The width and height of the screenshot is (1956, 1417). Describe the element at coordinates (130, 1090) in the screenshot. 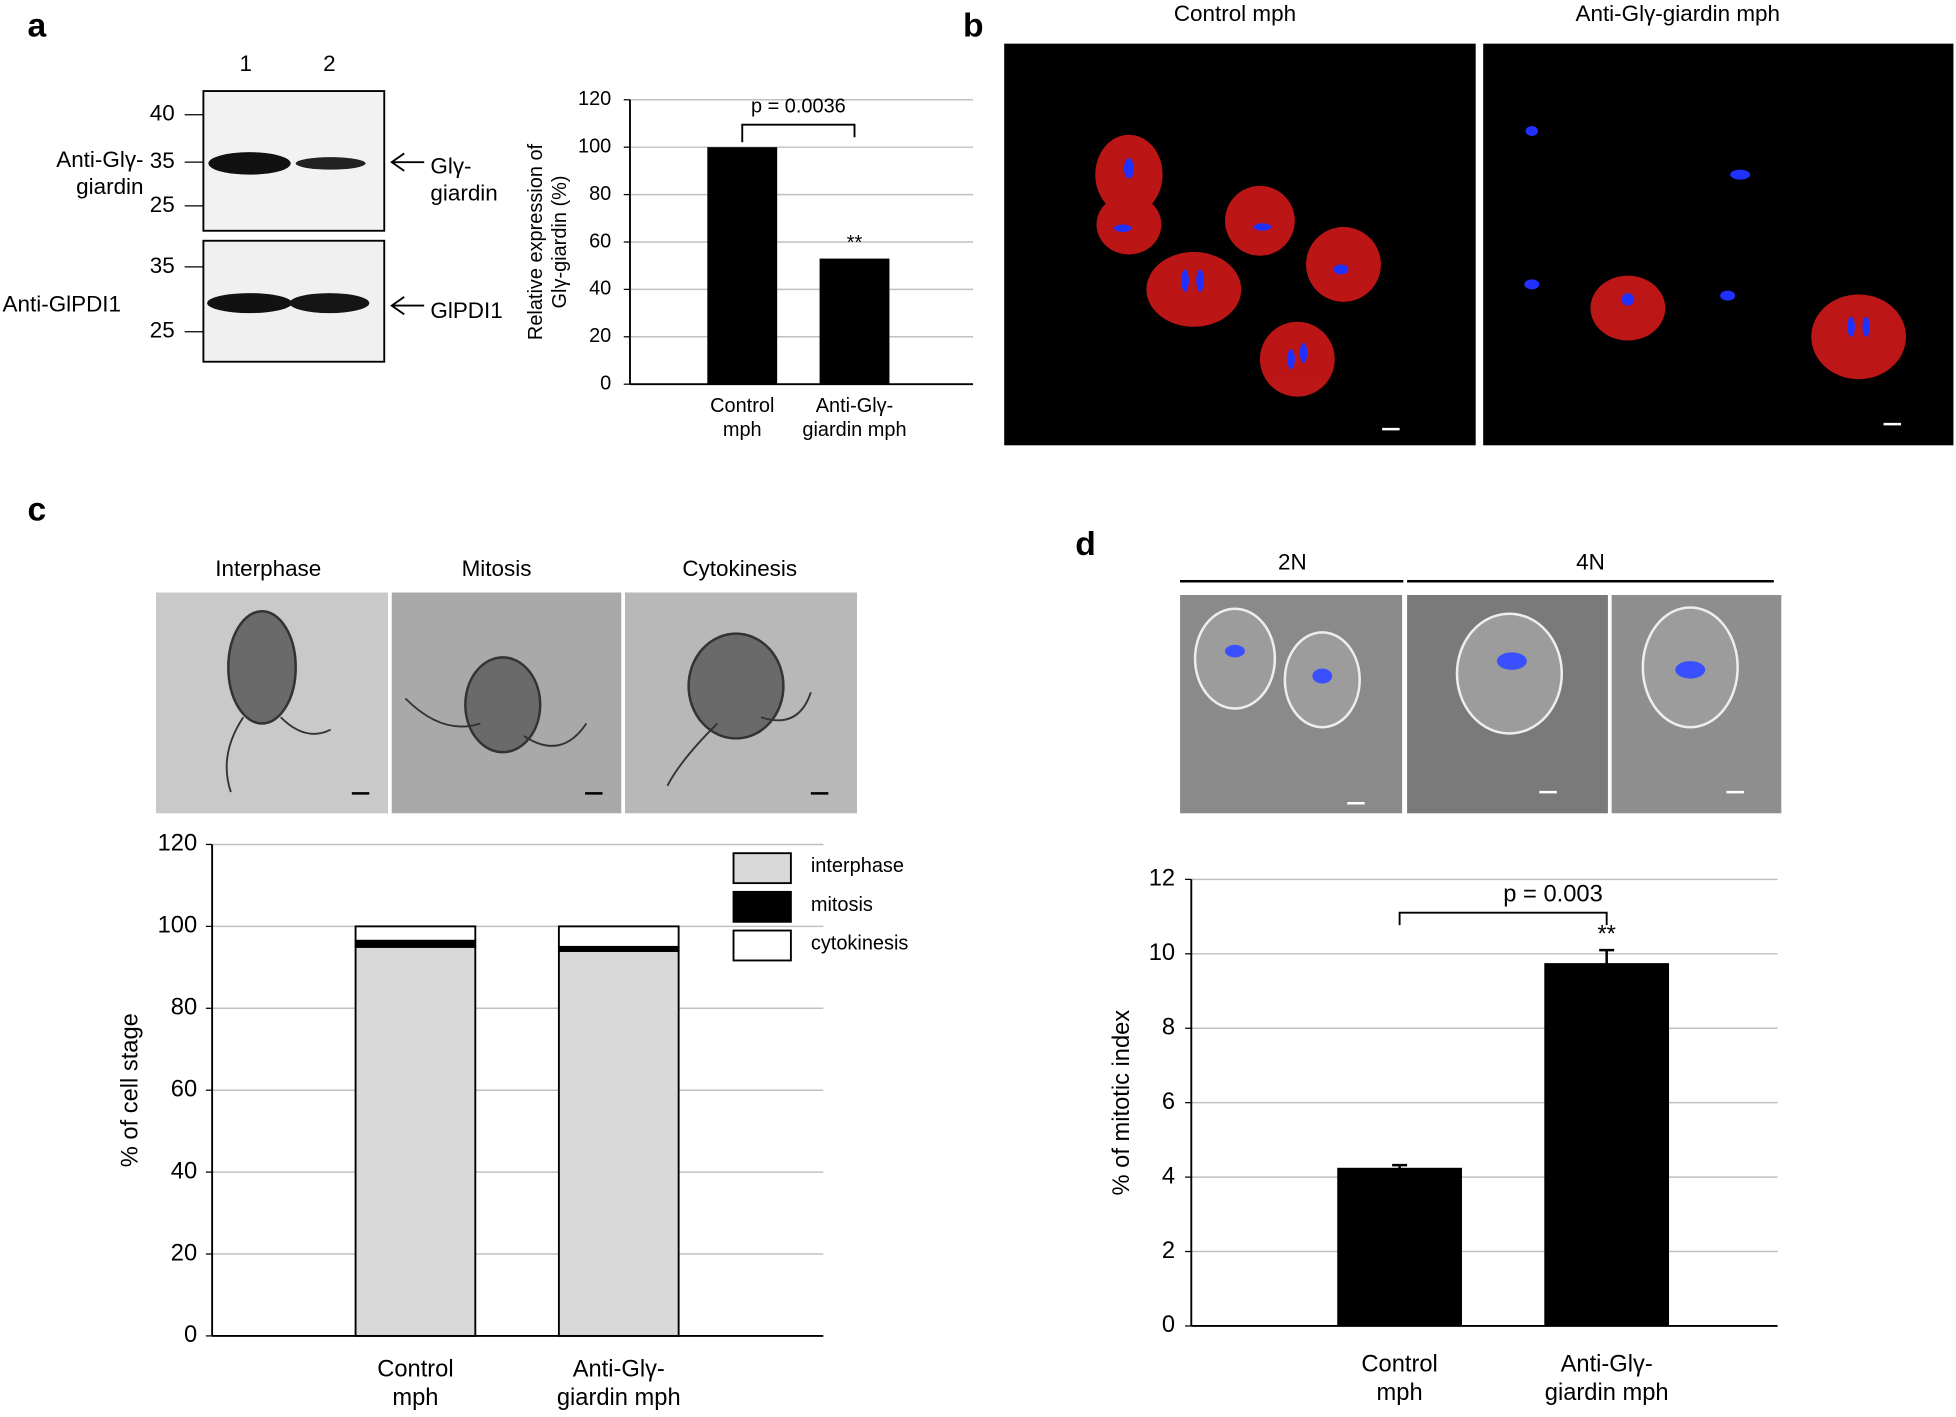

I see `y-axis-label: % of cell stage` at that location.